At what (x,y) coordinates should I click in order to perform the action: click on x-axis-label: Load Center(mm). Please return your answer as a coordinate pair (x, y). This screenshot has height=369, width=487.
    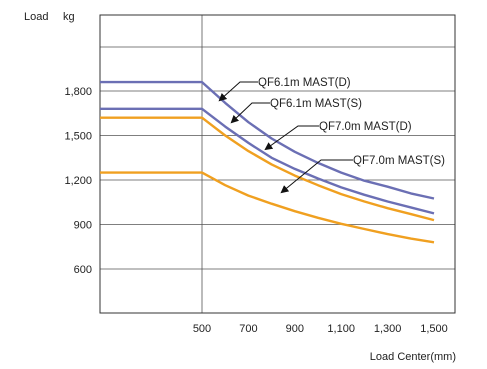
    Looking at the image, I should click on (413, 357).